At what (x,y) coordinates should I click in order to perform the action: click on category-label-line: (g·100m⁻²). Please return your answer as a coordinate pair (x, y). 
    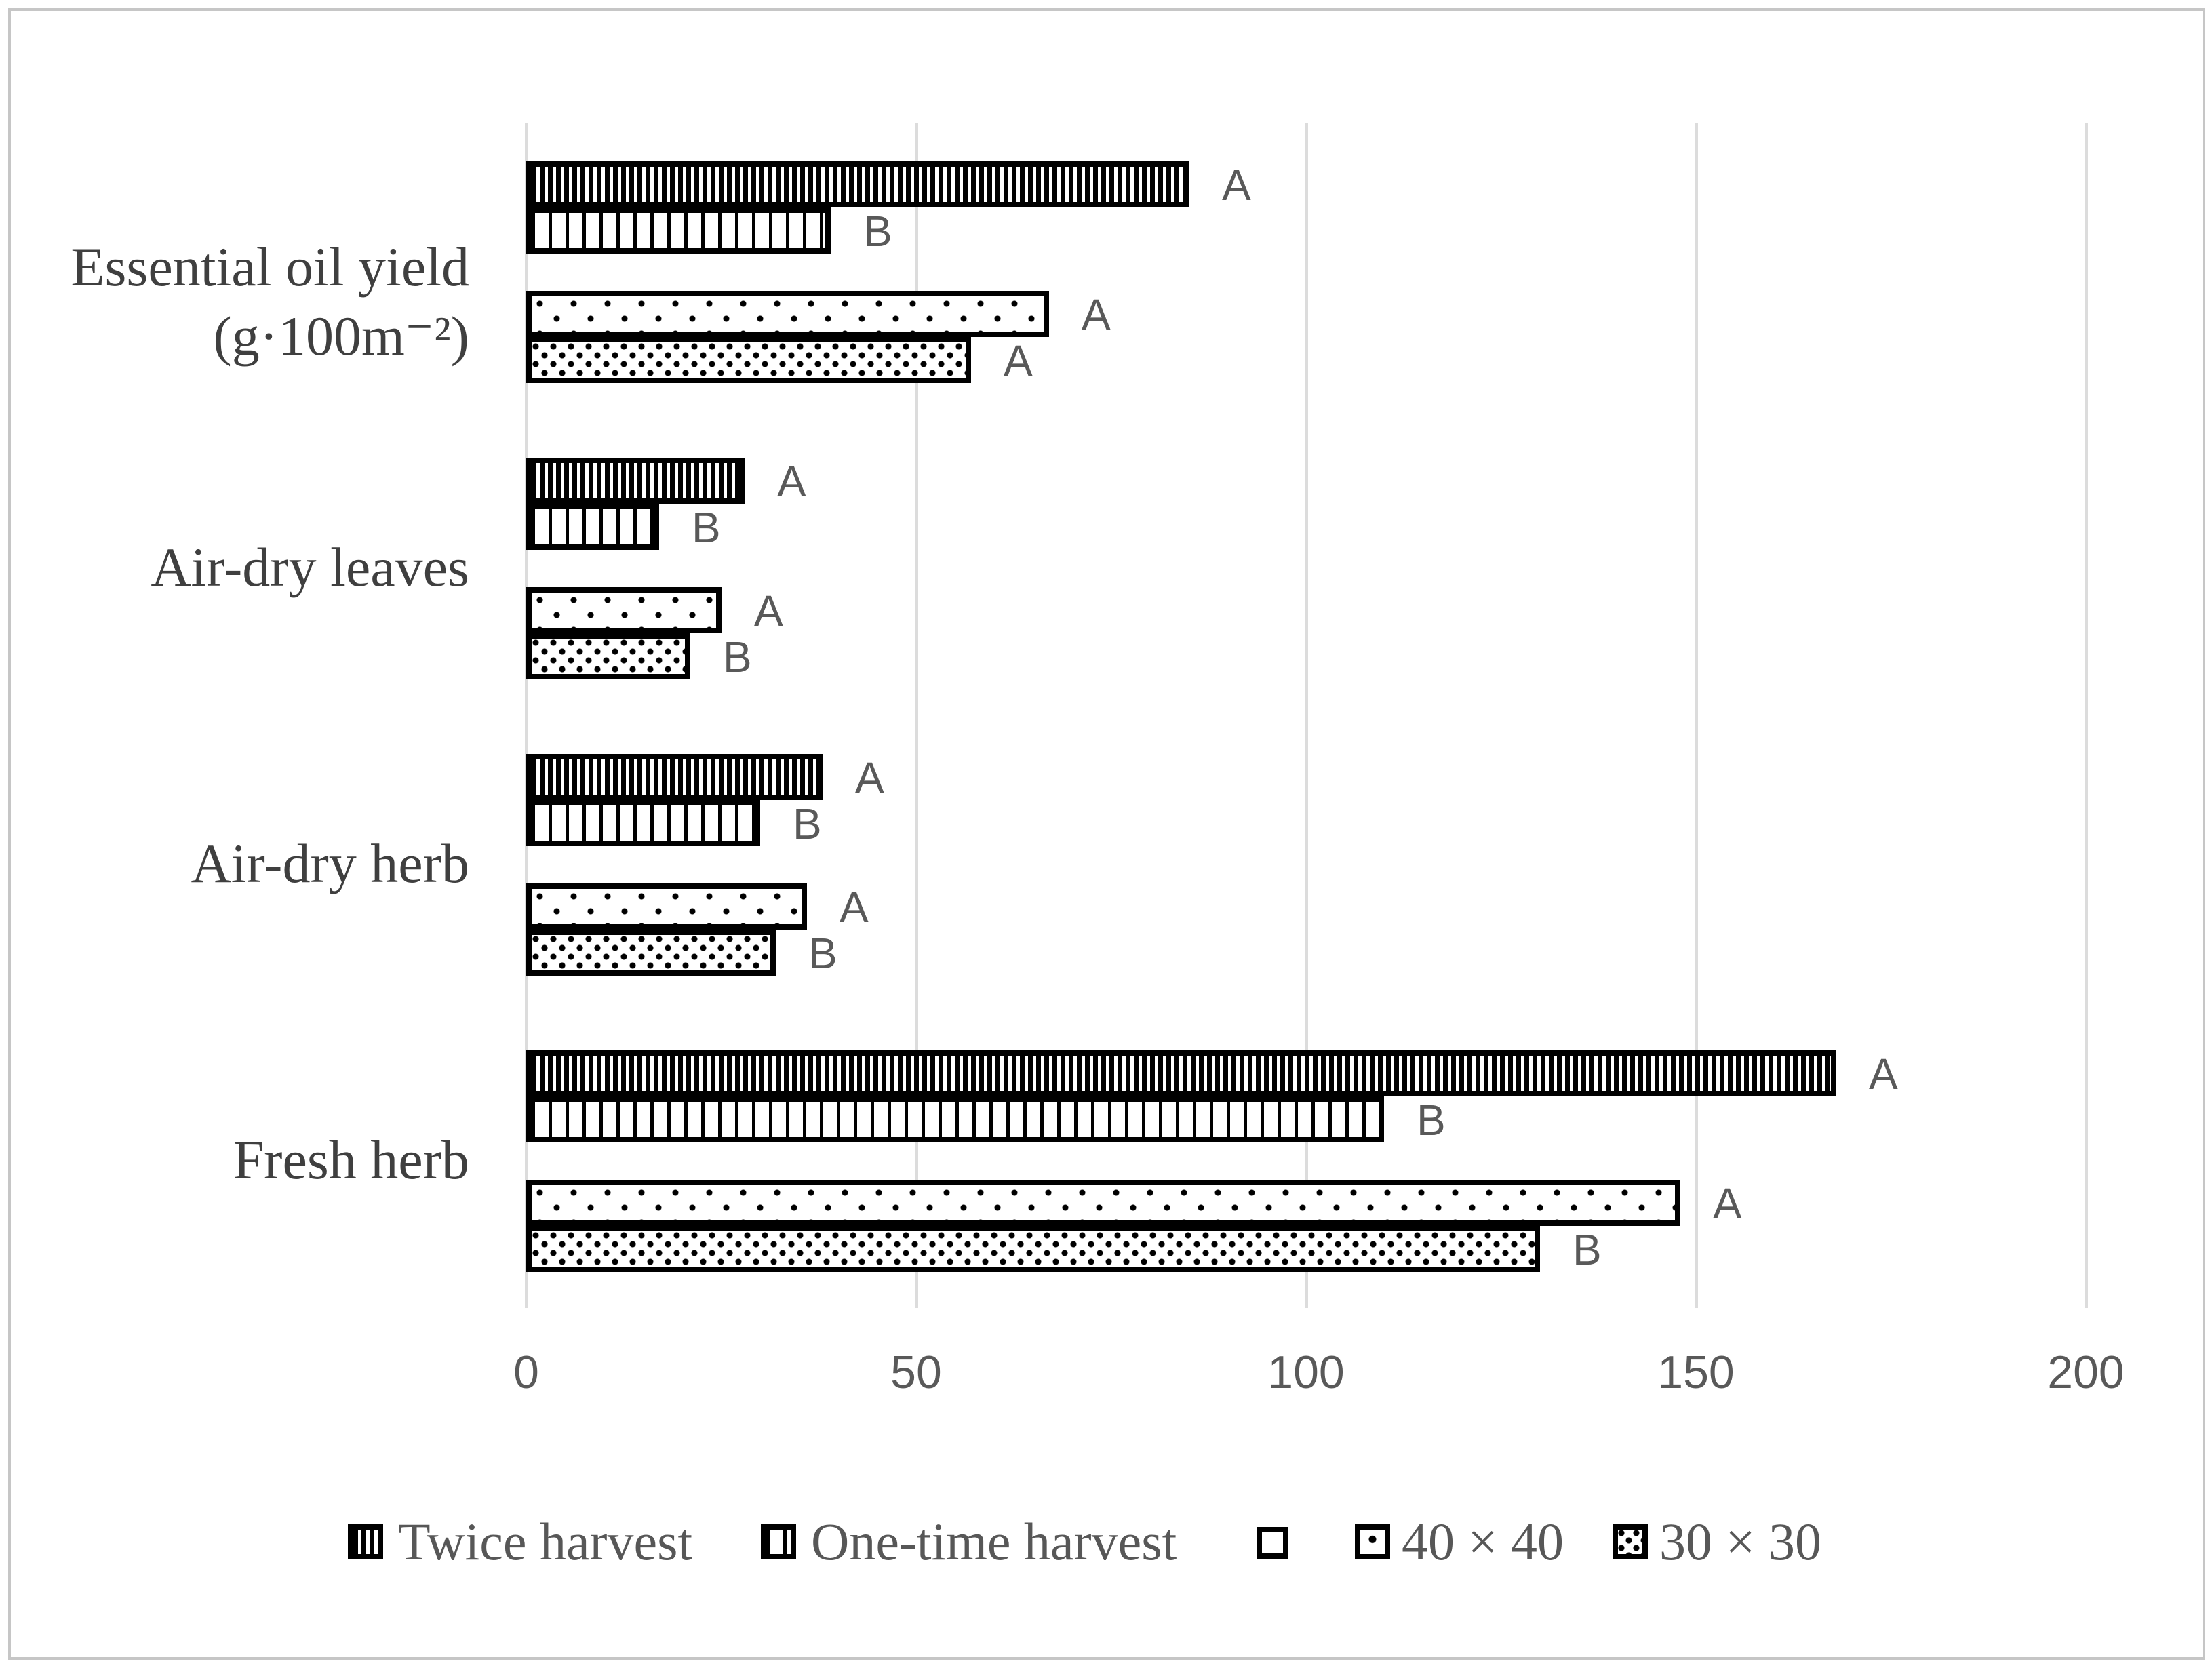
    Looking at the image, I should click on (341, 336).